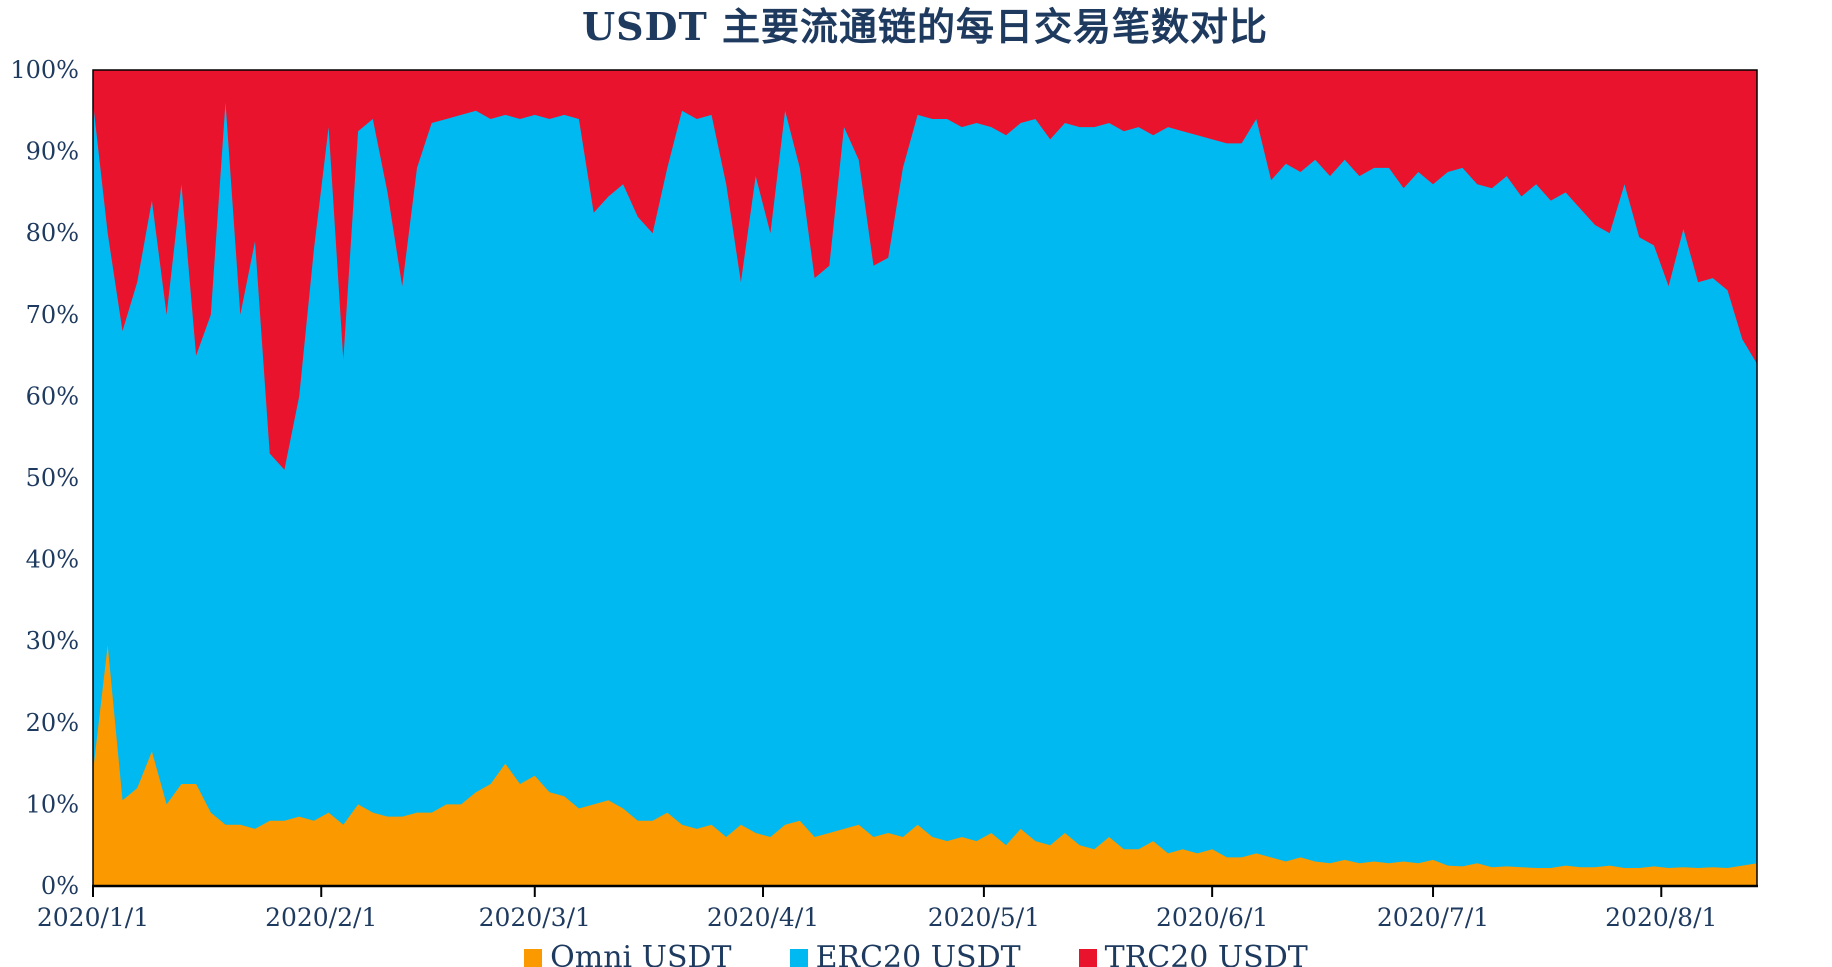 This screenshot has width=1832, height=967. Describe the element at coordinates (763, 917) in the screenshot. I see `x-tick-label: 2020/4/1` at that location.